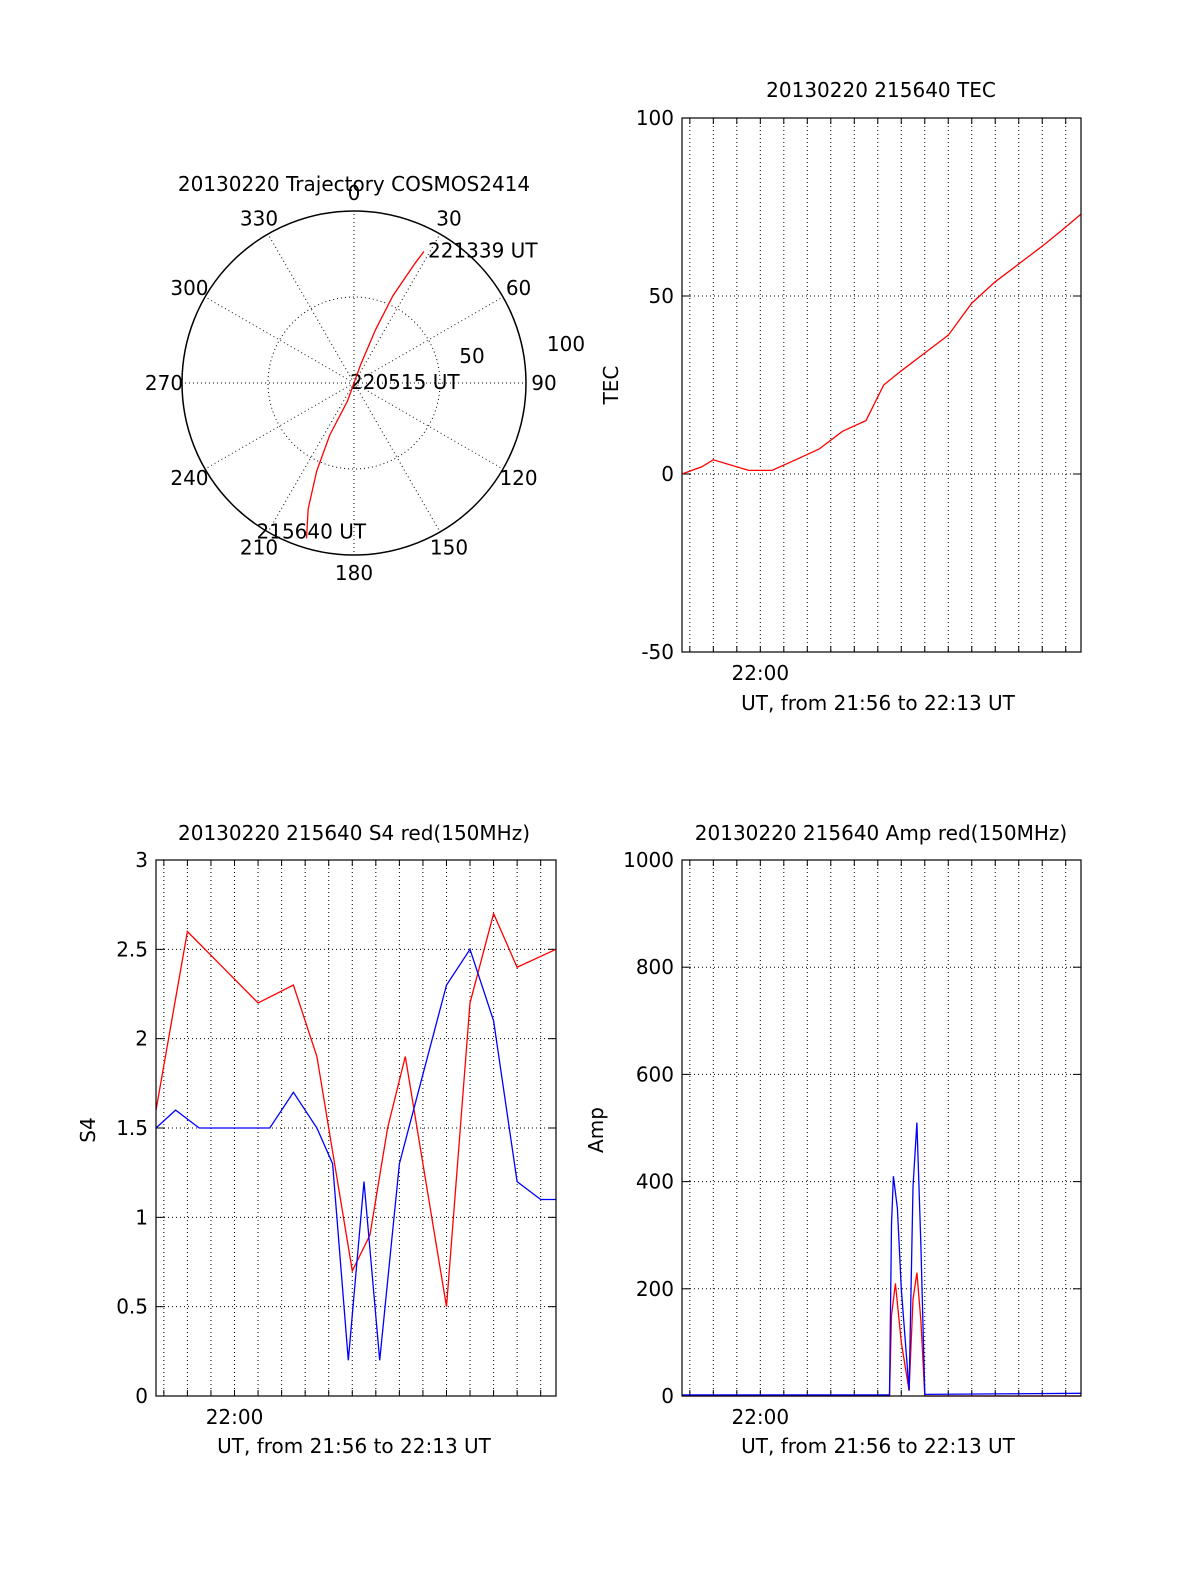 This screenshot has height=1575, width=1200. I want to click on s4-ylabel: S4, so click(88, 1129).